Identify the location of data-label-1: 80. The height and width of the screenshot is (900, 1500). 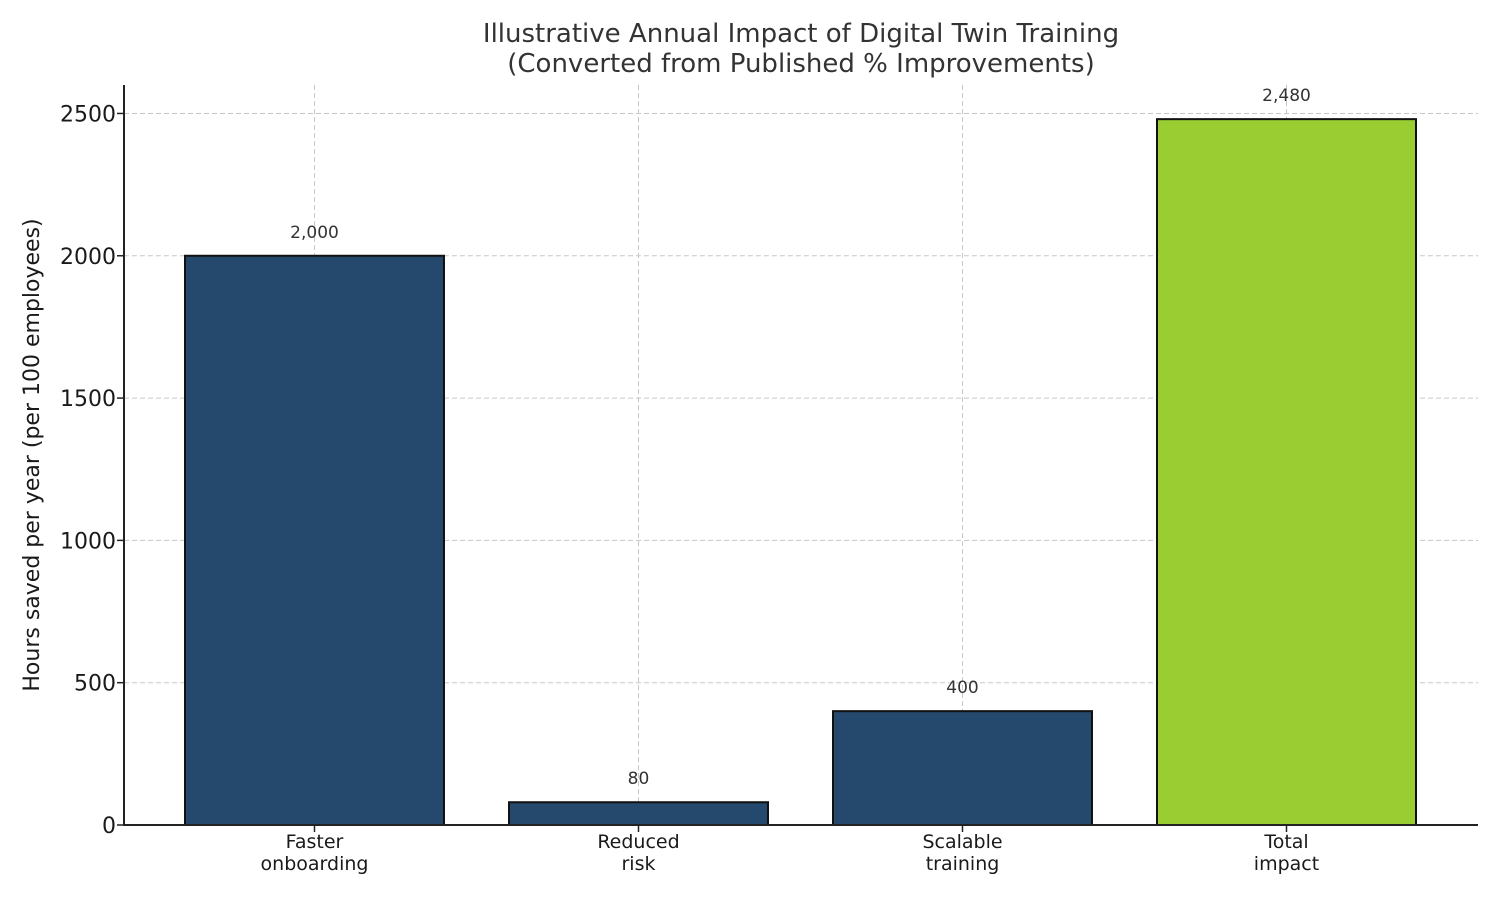
(639, 779).